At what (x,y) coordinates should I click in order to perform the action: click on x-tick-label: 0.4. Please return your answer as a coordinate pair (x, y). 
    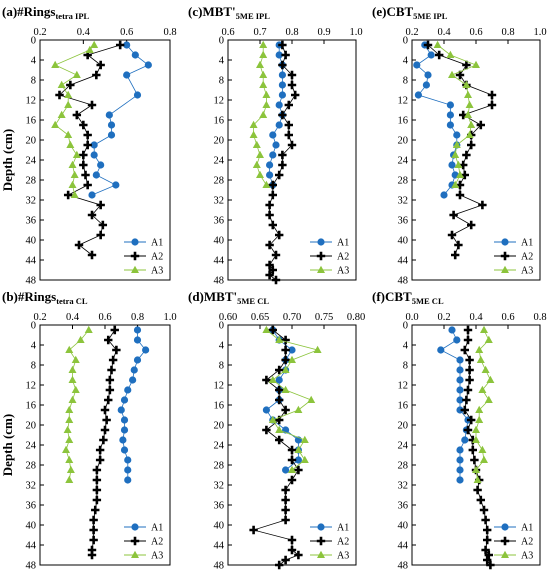
    Looking at the image, I should click on (84, 32).